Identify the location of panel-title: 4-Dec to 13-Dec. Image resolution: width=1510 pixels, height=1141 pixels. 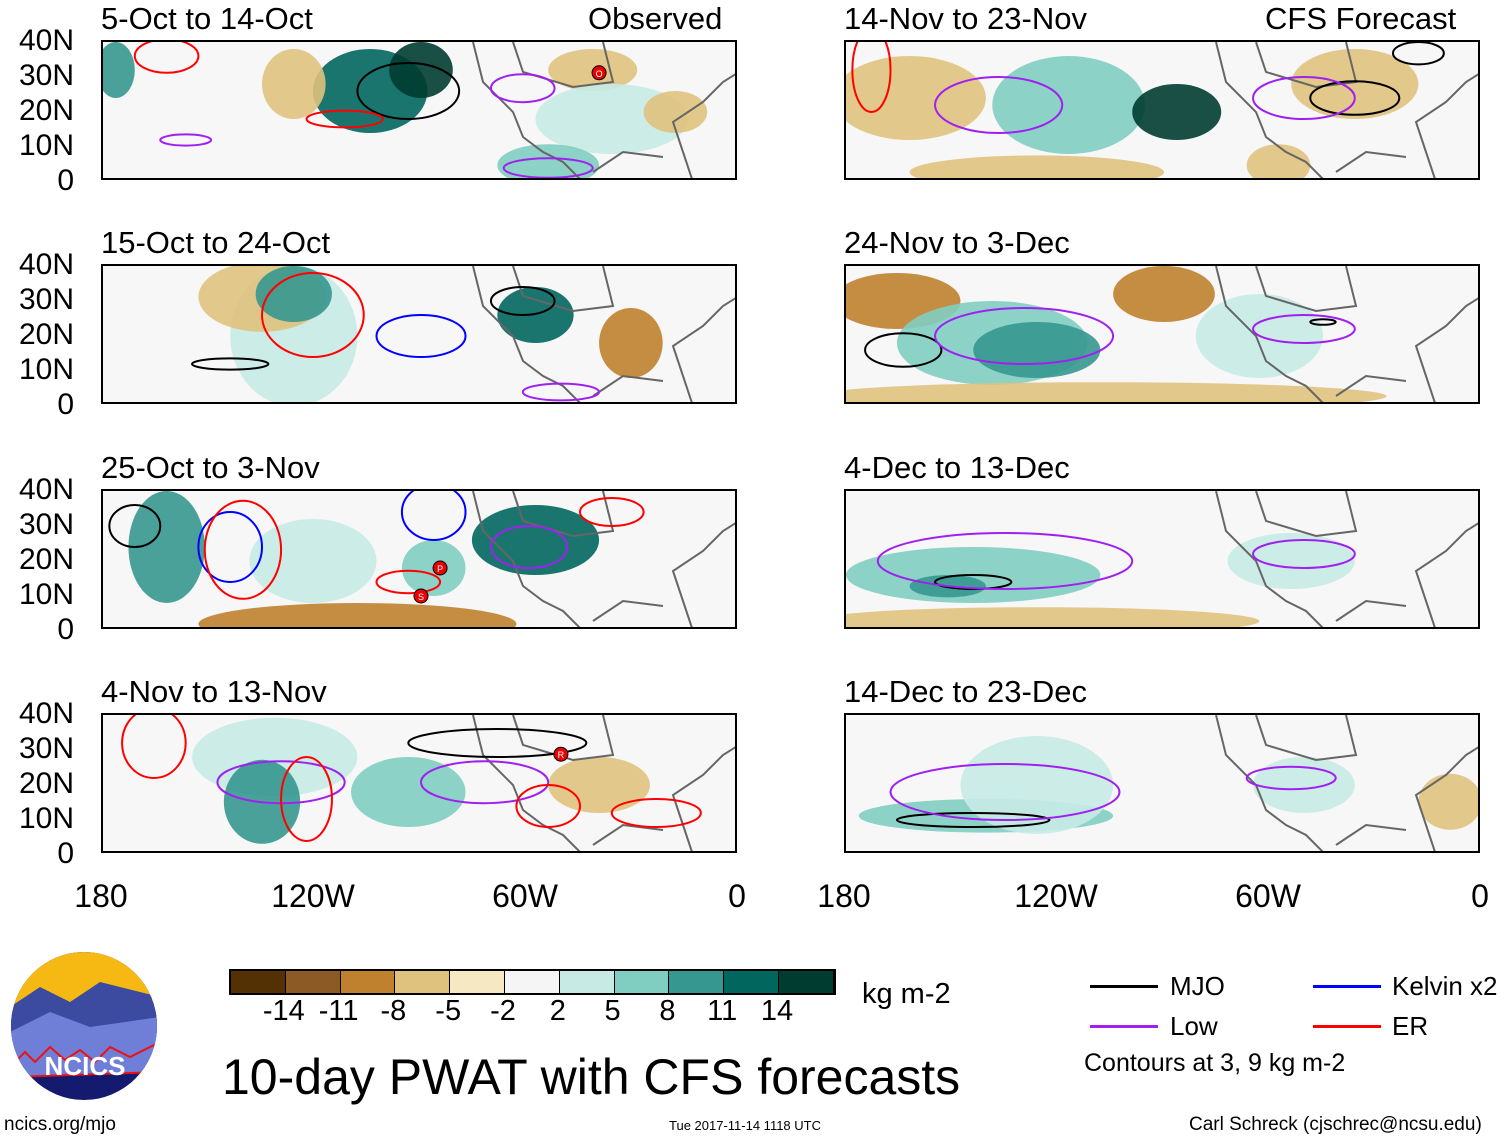
(957, 467).